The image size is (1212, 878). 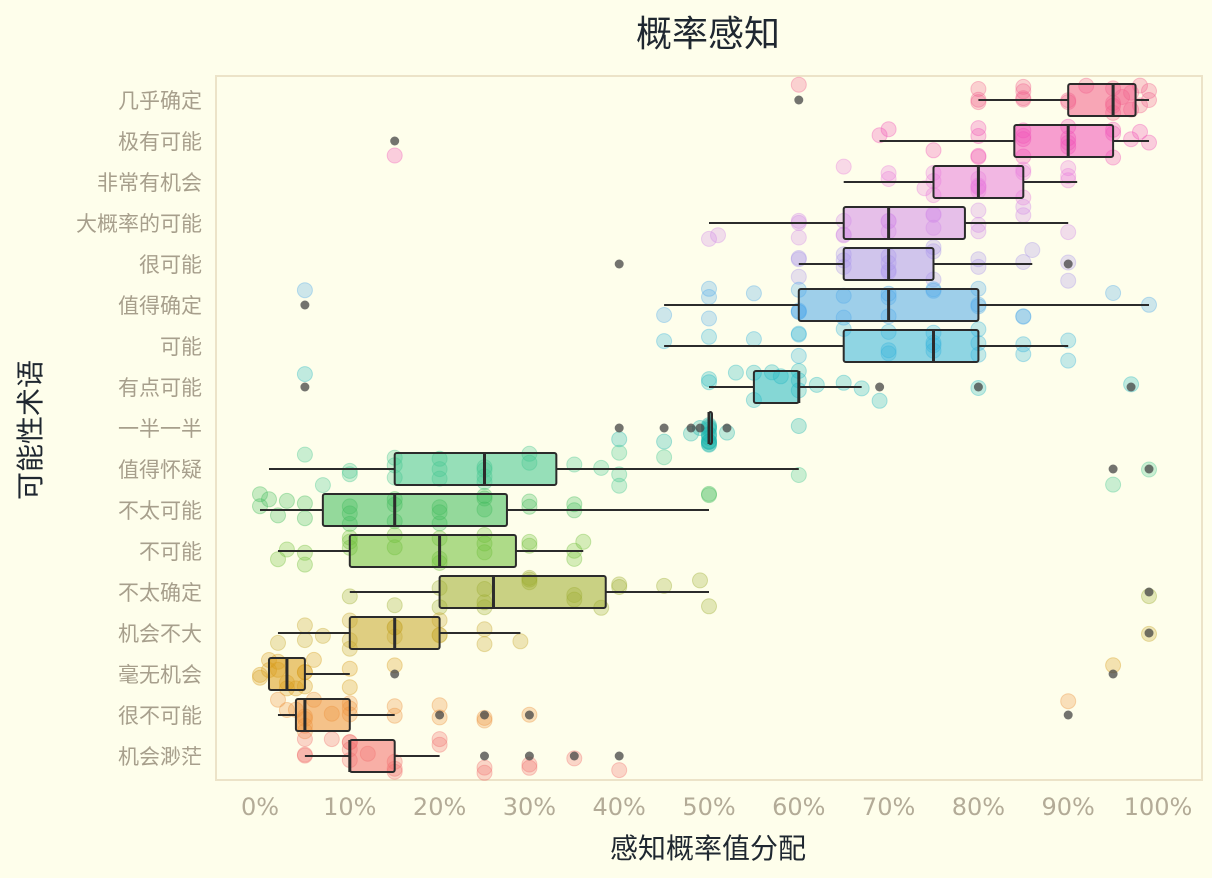 What do you see at coordinates (160, 101) in the screenshot?
I see `y-tick-label: 几乎确定` at bounding box center [160, 101].